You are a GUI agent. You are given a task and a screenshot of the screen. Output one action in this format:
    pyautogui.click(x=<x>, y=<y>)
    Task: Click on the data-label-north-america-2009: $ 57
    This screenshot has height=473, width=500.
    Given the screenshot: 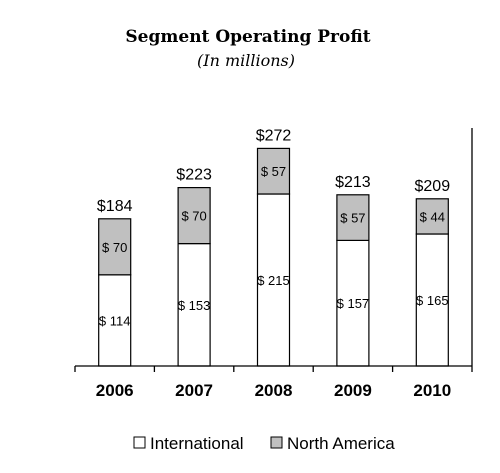 What is the action you would take?
    pyautogui.click(x=352, y=218)
    